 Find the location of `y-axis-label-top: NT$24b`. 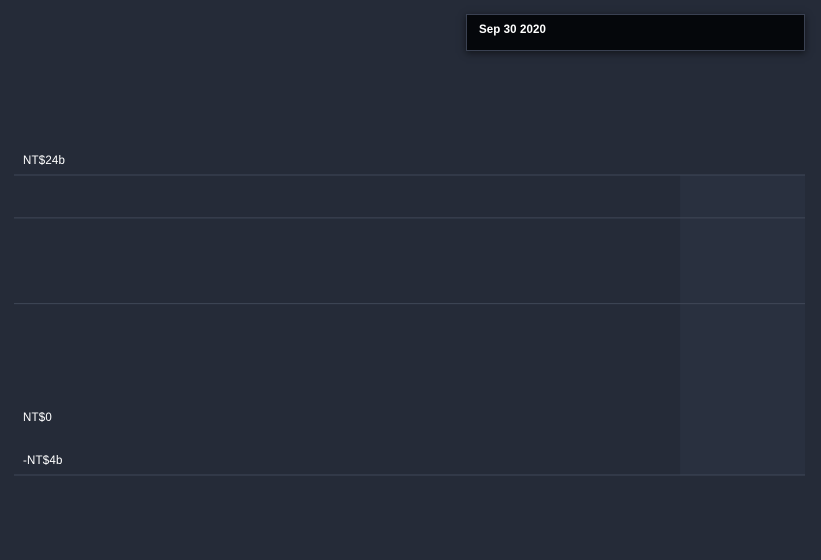

y-axis-label-top: NT$24b is located at coordinates (44, 161).